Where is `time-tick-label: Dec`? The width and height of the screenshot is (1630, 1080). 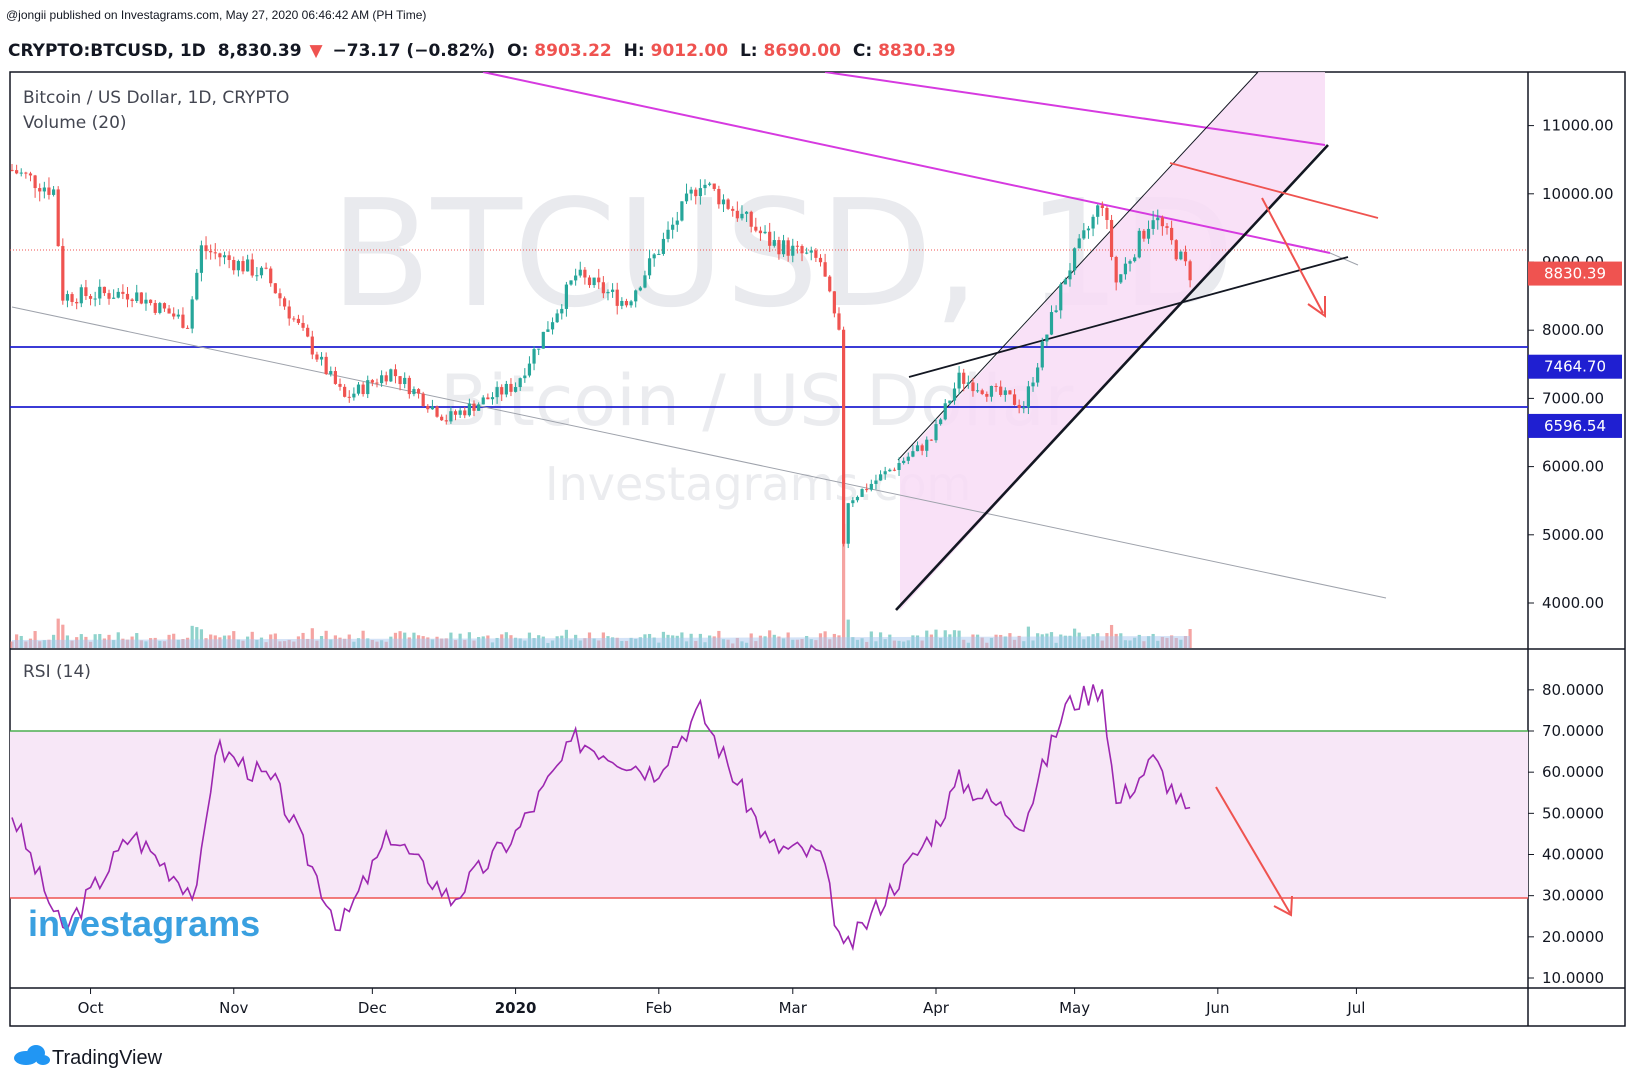
time-tick-label: Dec is located at coordinates (372, 1008).